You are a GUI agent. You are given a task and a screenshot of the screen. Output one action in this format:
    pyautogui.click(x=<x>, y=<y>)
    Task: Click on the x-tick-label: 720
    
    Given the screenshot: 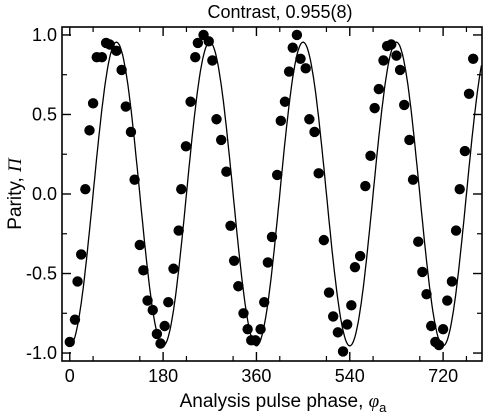 What is the action you would take?
    pyautogui.click(x=443, y=376)
    